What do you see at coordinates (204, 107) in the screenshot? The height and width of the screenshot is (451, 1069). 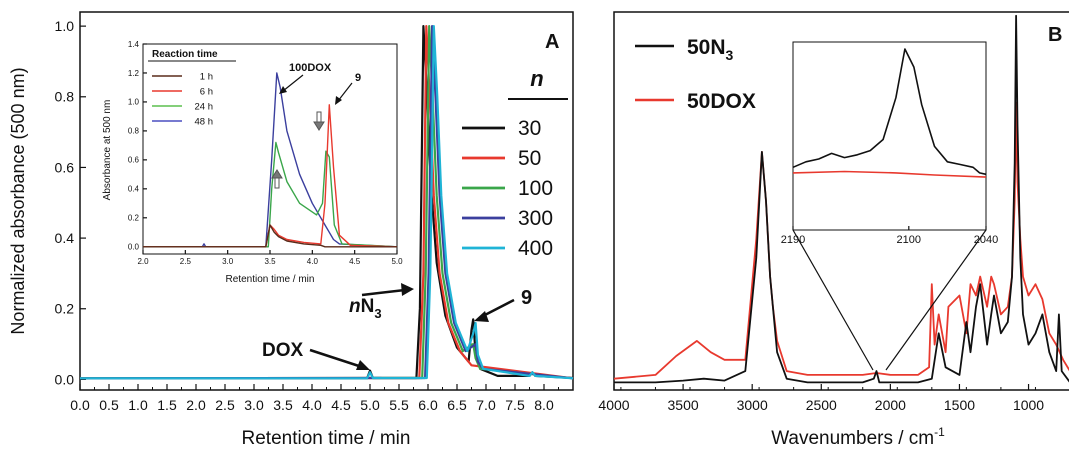 I see `inset-legend-label-24h: 24 h` at bounding box center [204, 107].